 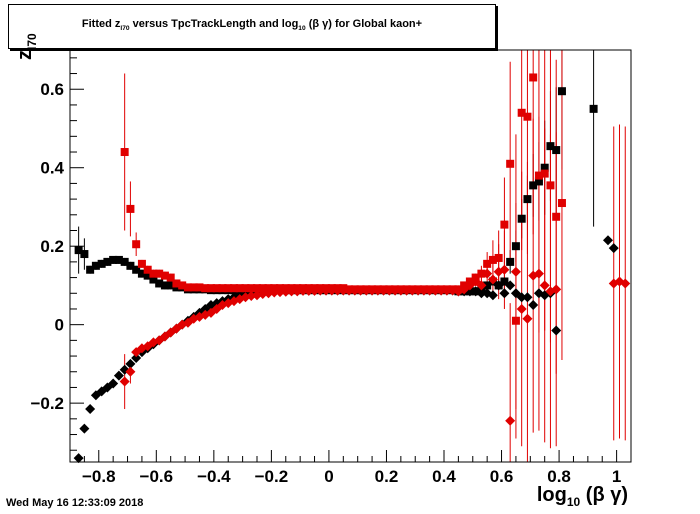 I want to click on x-axis-label: log10 (β γ), so click(x=582, y=496).